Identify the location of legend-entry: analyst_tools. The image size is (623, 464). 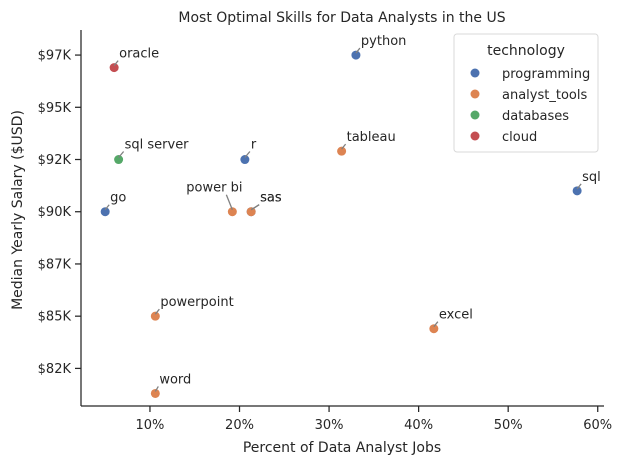
(544, 95).